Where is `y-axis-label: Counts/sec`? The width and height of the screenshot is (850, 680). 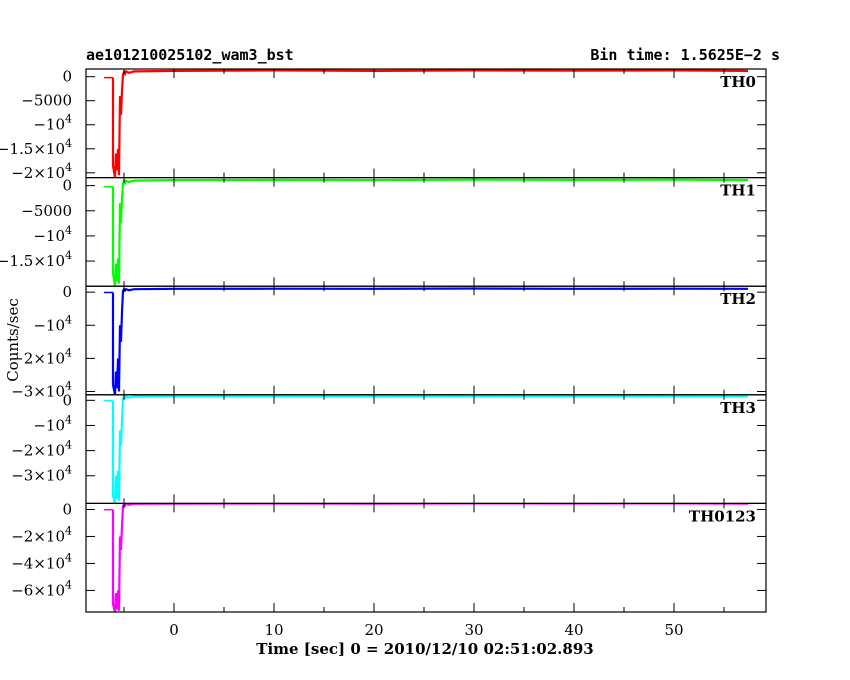 y-axis-label: Counts/sec is located at coordinates (13, 340).